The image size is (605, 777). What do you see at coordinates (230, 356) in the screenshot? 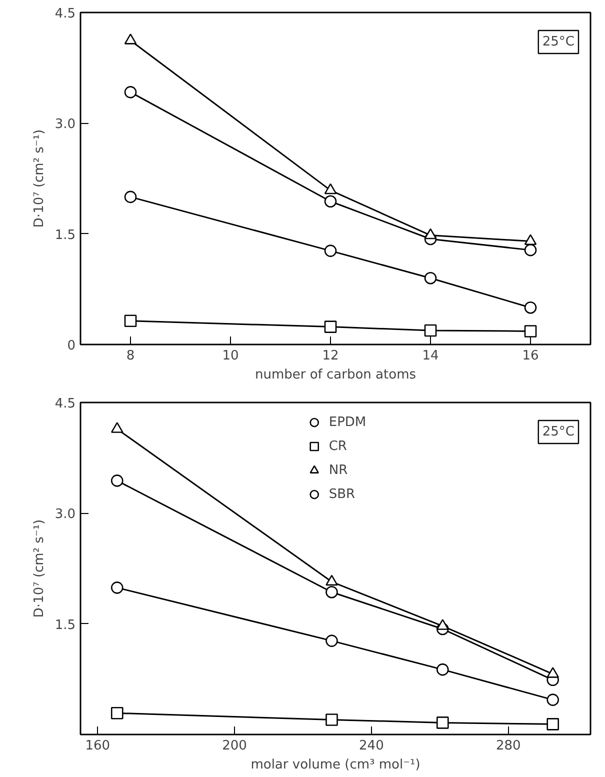
I see `x-tick-label: 10` at bounding box center [230, 356].